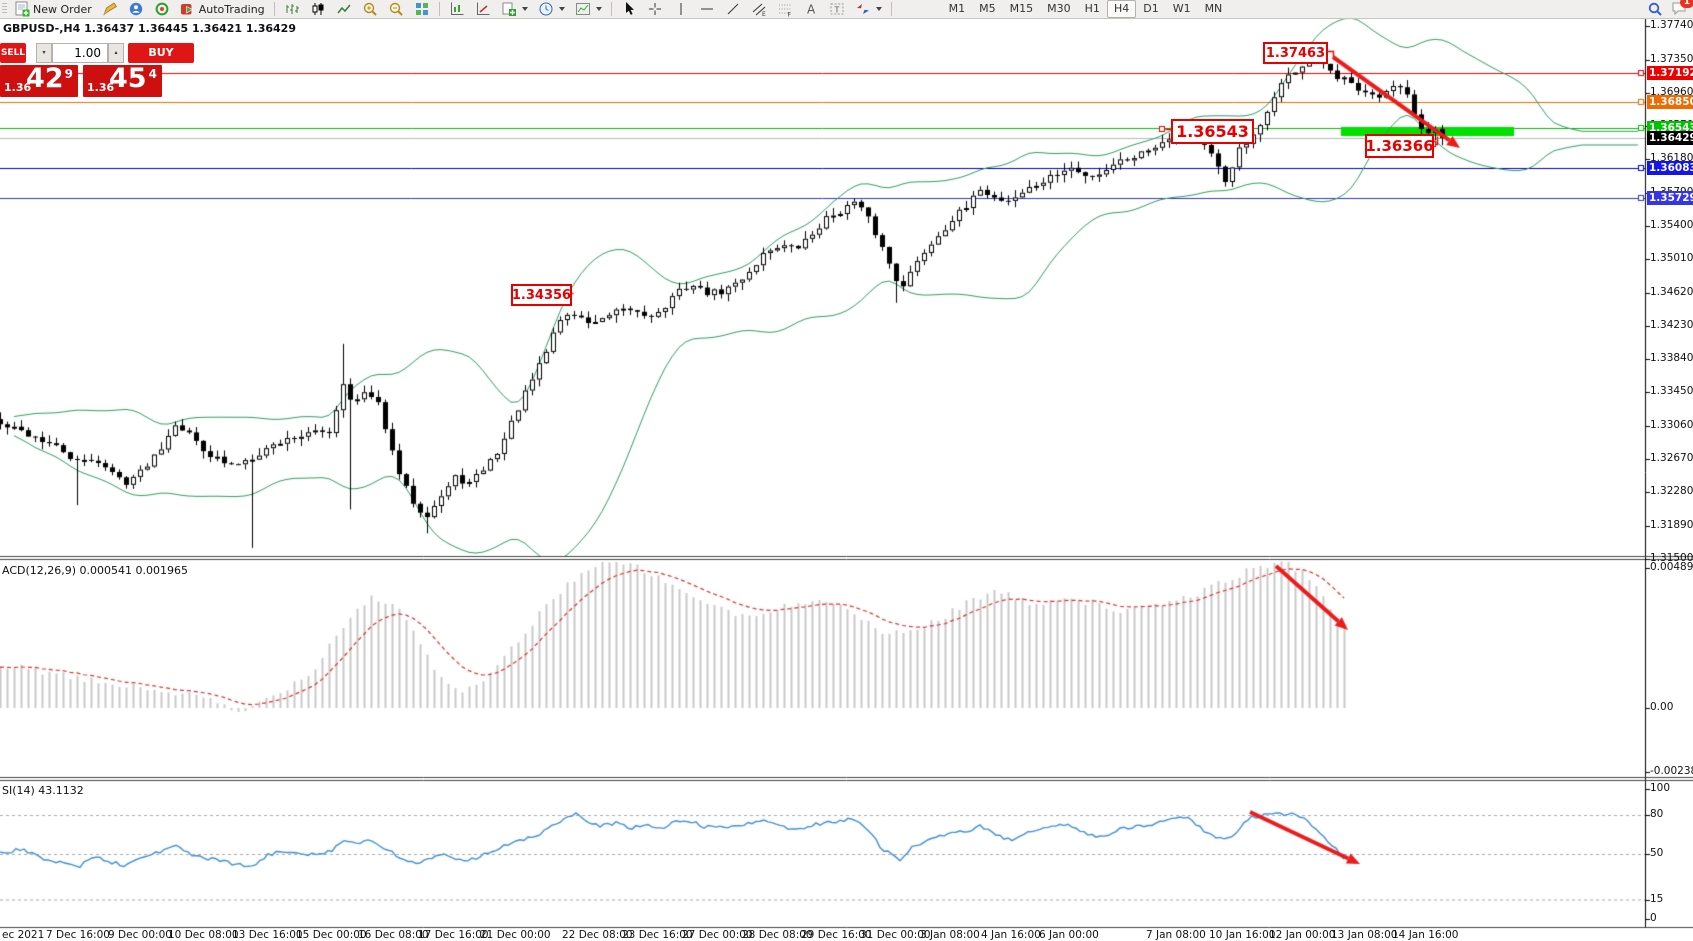 The width and height of the screenshot is (1693, 941). I want to click on sell-price-prefix: 1.36, so click(18, 87).